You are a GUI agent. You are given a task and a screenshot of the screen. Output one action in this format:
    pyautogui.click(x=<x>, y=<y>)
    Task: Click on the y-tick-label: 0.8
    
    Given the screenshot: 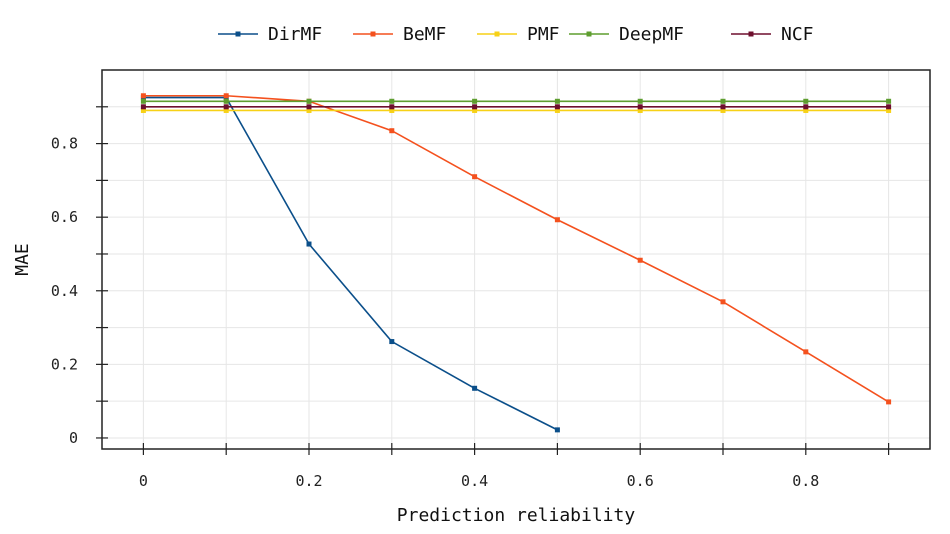 What is the action you would take?
    pyautogui.click(x=64, y=144)
    